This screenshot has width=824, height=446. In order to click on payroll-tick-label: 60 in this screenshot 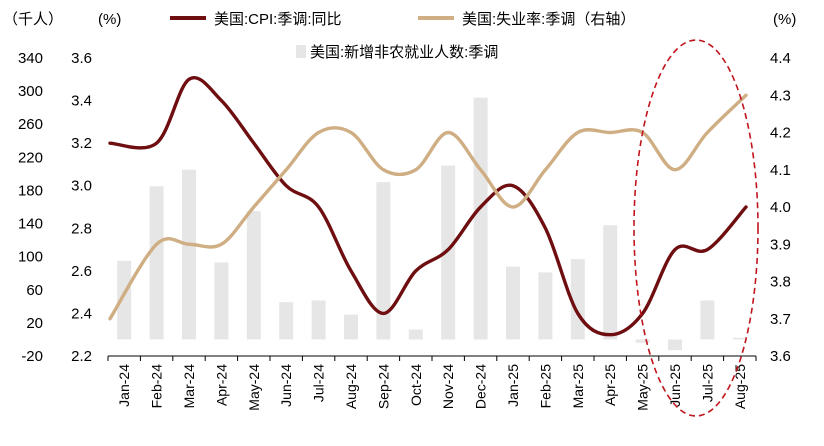, I will do `click(34, 290)`.